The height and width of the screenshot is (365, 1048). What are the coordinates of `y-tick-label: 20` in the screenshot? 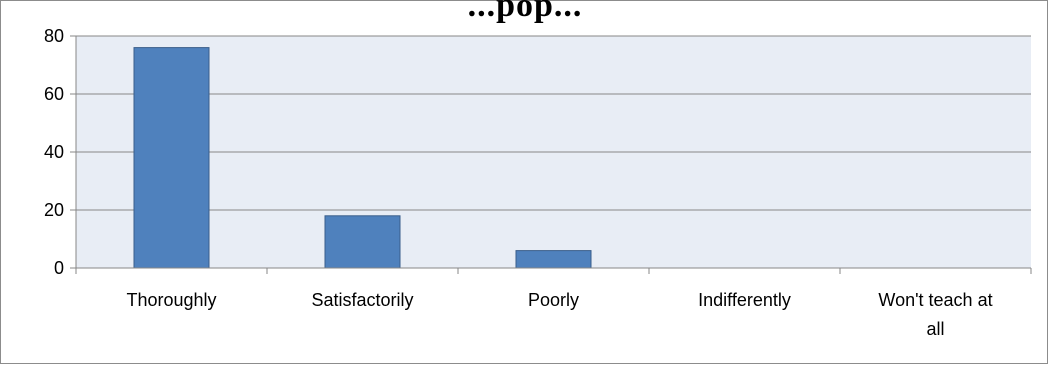 It's located at (54, 210).